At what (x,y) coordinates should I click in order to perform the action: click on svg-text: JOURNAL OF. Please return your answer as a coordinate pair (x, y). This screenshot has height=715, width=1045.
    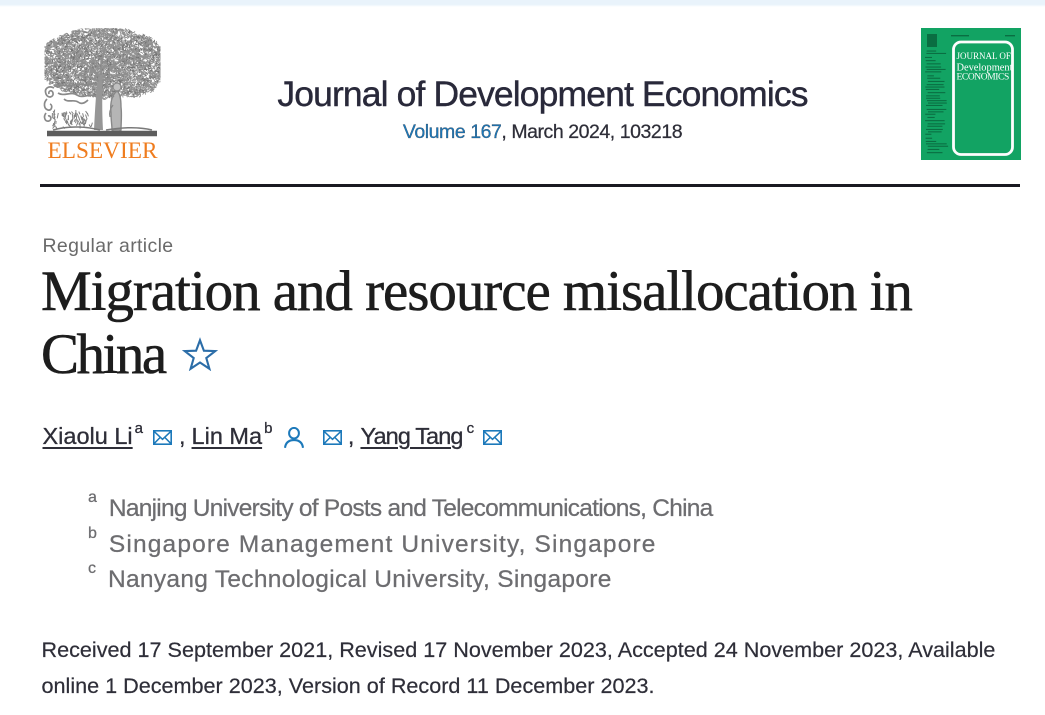
    Looking at the image, I should click on (984, 56).